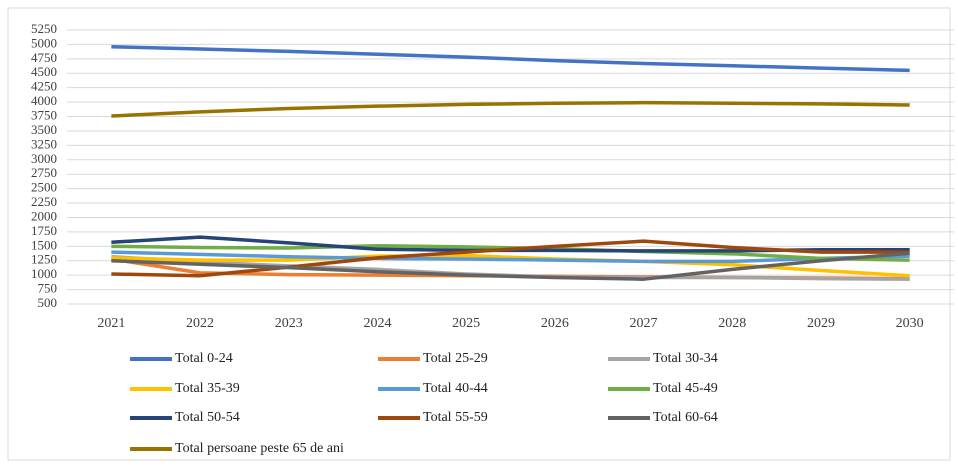 This screenshot has width=958, height=466. I want to click on y-tick-label: 5250, so click(44, 28).